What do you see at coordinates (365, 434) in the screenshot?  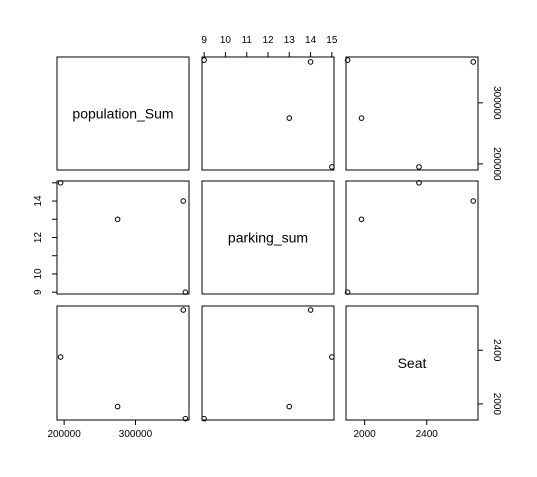 I see `bottom-tick-label: 2000` at bounding box center [365, 434].